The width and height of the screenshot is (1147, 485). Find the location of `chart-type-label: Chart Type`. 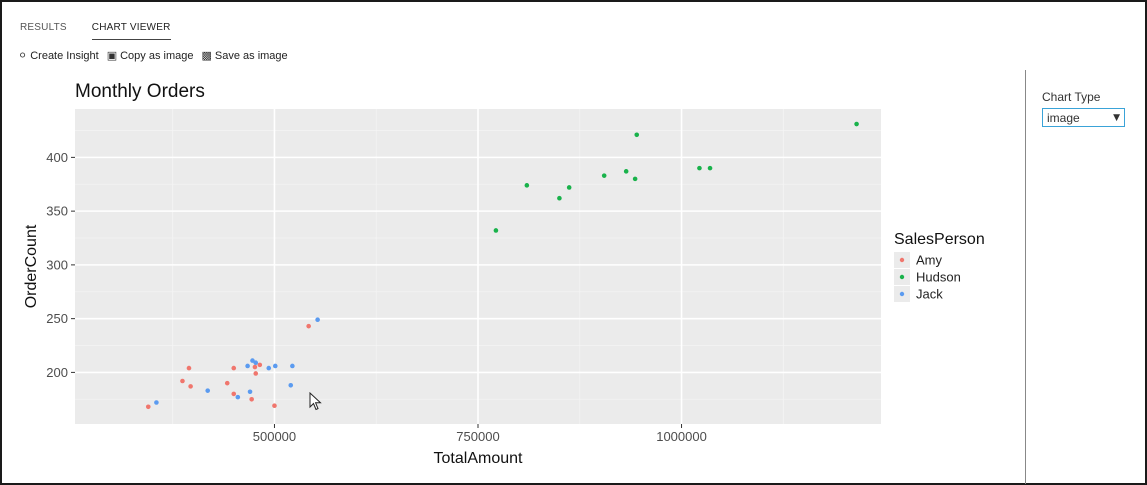

chart-type-label: Chart Type is located at coordinates (1071, 97).